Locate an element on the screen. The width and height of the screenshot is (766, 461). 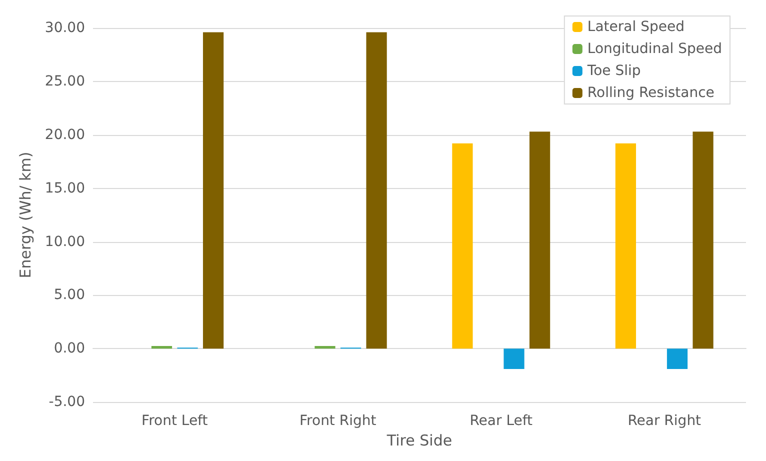
legend-label: Lateral Speed is located at coordinates (635, 27).